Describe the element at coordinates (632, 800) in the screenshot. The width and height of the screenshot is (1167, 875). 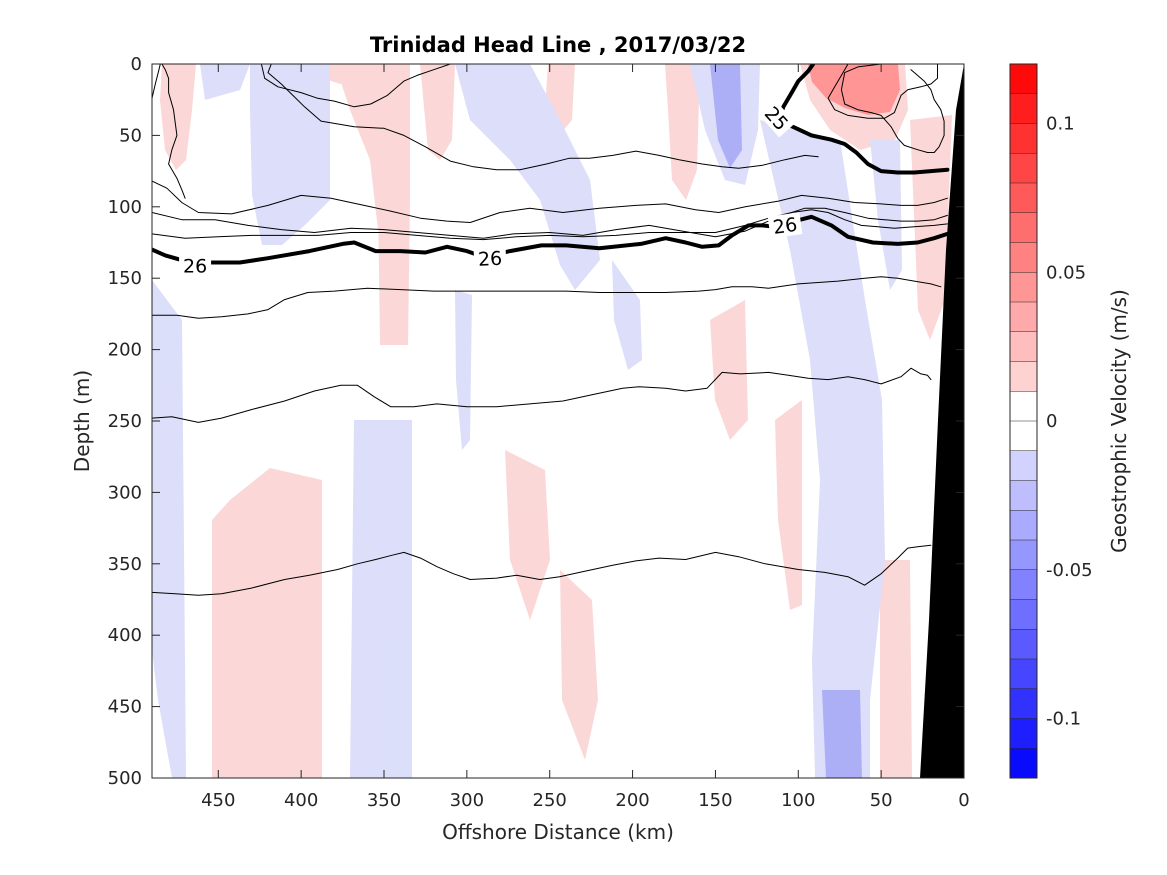
I see `x-tick-label: 200` at that location.